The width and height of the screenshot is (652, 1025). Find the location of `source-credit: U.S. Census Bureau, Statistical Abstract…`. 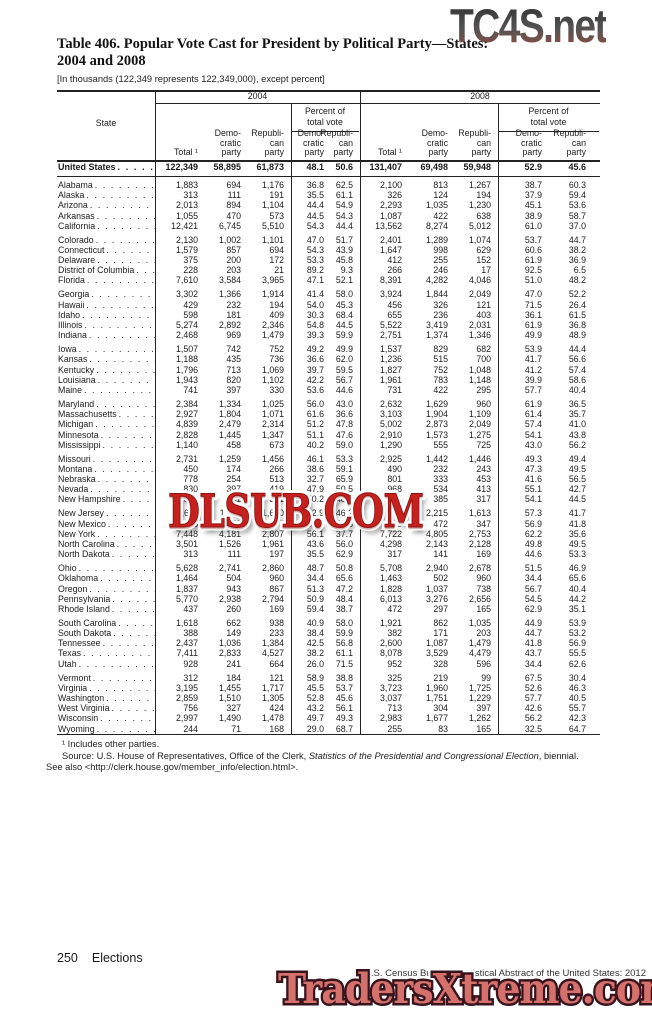

source-credit: U.S. Census Bureau, Statistical Abstract… is located at coordinates (505, 973).